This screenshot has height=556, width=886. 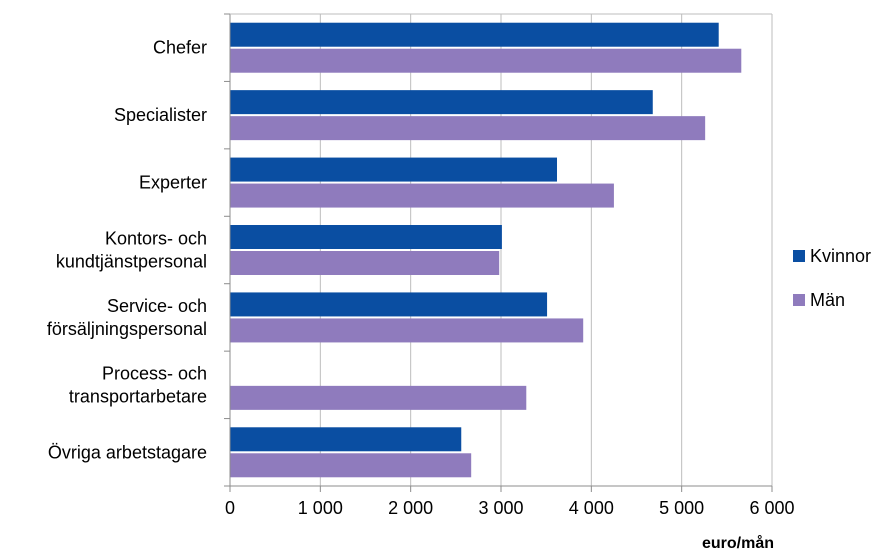 What do you see at coordinates (180, 48) in the screenshot?
I see `category-label: Chefer` at bounding box center [180, 48].